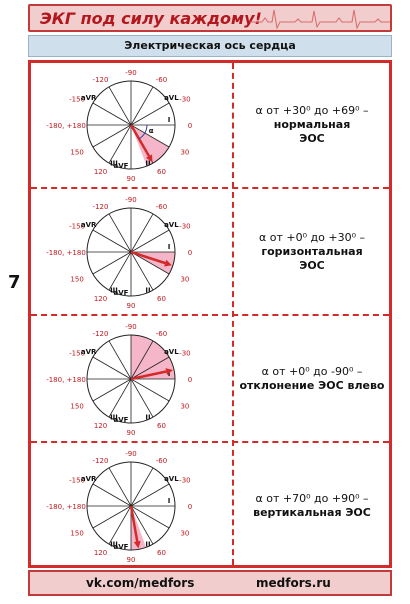 The width and height of the screenshot is (410, 604). I want to click on lead-label: aVR, so click(89, 225).